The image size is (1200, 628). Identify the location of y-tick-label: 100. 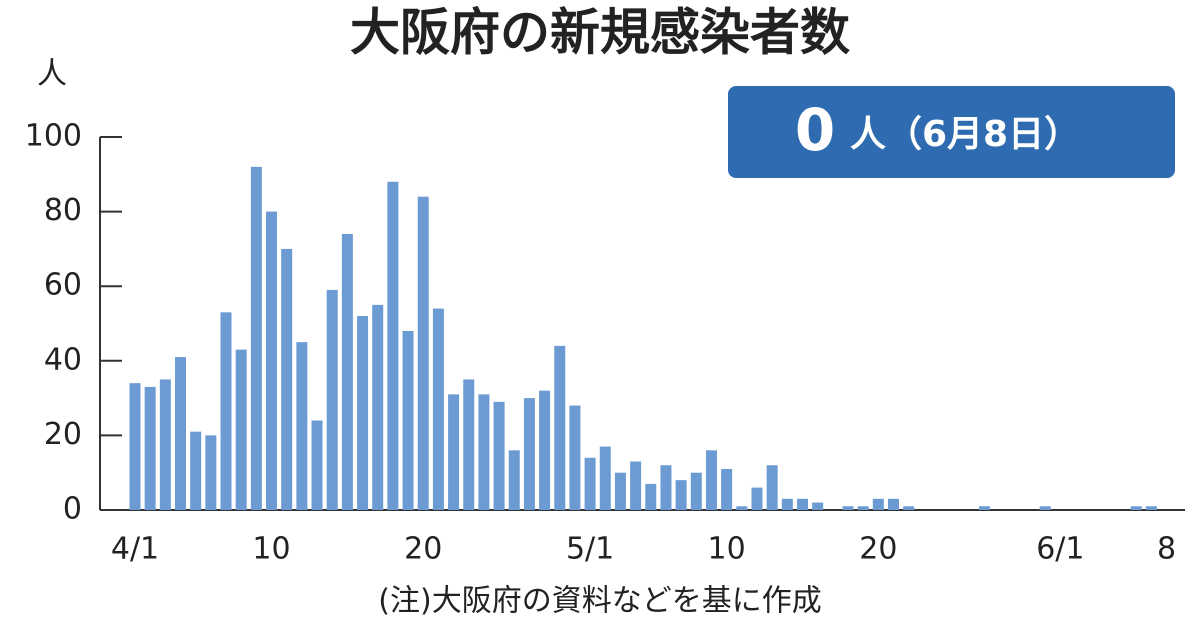
(53, 136).